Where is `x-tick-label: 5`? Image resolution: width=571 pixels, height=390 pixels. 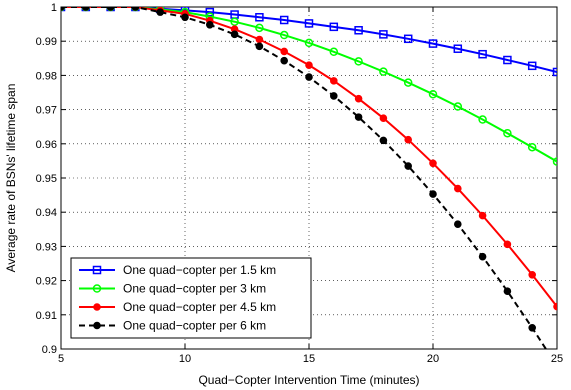 x-tick-label: 5 is located at coordinates (61, 359).